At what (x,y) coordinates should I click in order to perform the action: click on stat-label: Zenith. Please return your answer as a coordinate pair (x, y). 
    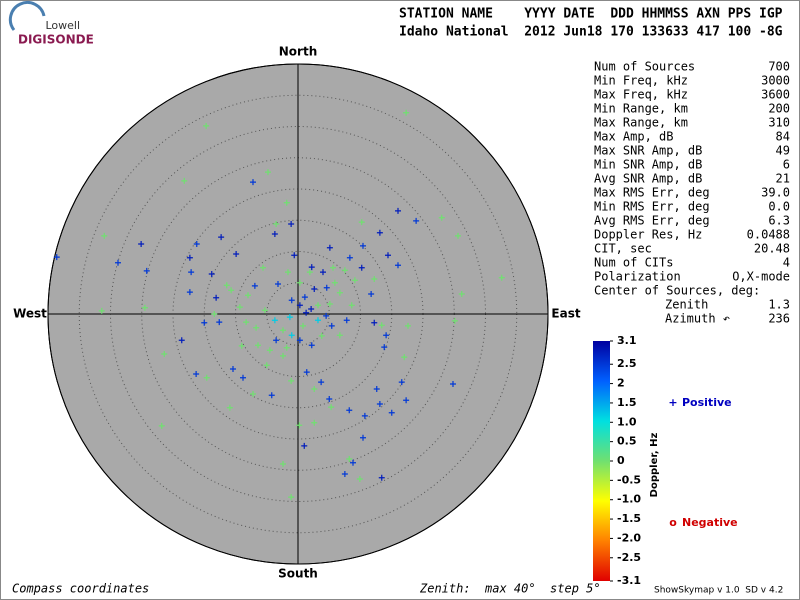
    Looking at the image, I should click on (686, 305).